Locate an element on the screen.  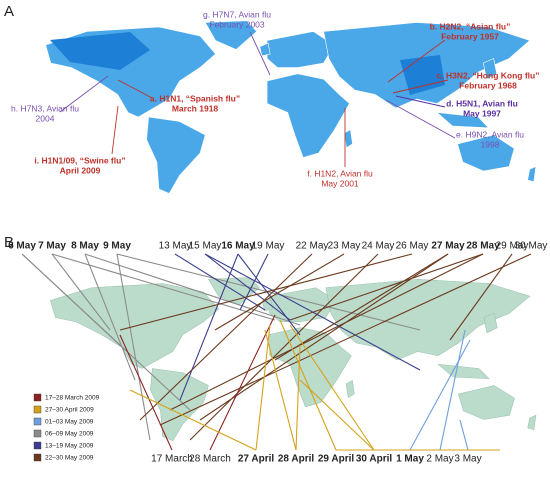
annotation-text: March 1918 is located at coordinates (195, 108).